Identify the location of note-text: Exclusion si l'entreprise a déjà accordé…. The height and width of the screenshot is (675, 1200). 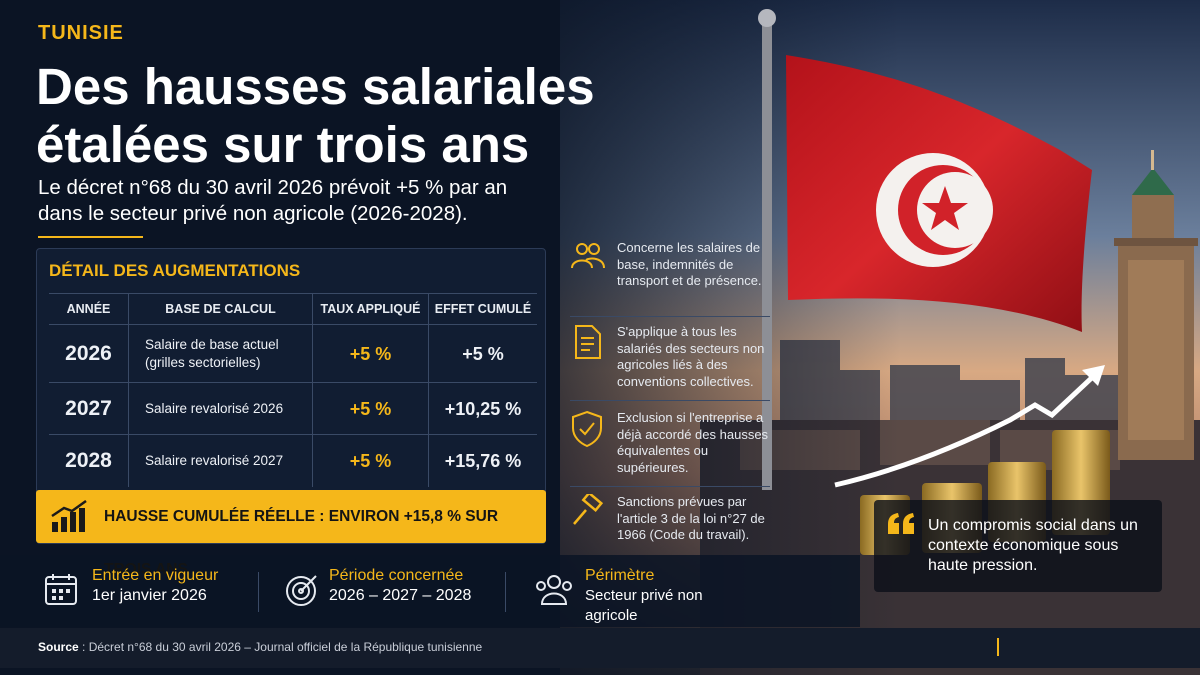
(693, 442).